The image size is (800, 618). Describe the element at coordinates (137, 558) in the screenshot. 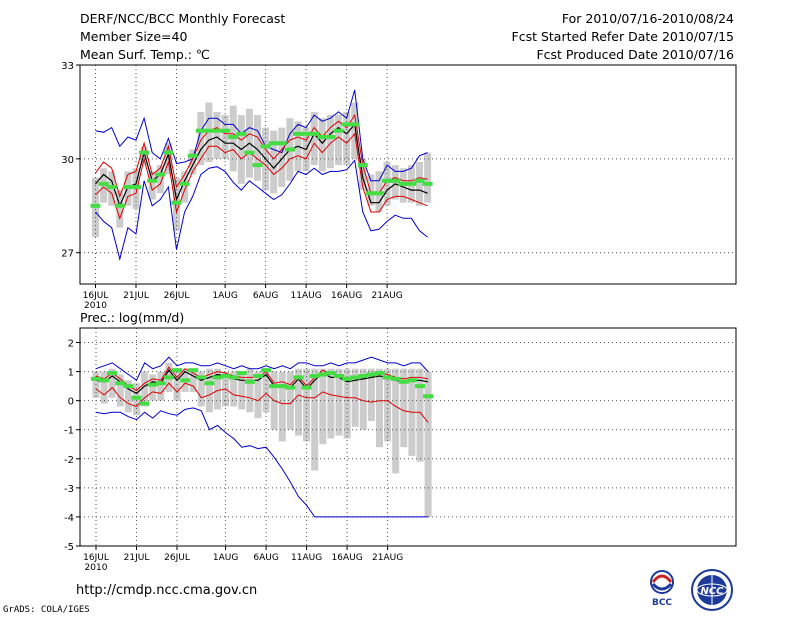

I see `x-tick-label: 21JUL` at that location.